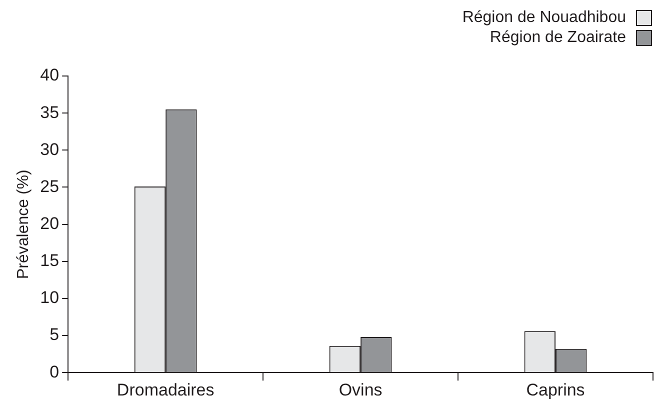 This screenshot has height=401, width=659. What do you see at coordinates (50, 149) in the screenshot?
I see `y-tick-label: 30` at bounding box center [50, 149].